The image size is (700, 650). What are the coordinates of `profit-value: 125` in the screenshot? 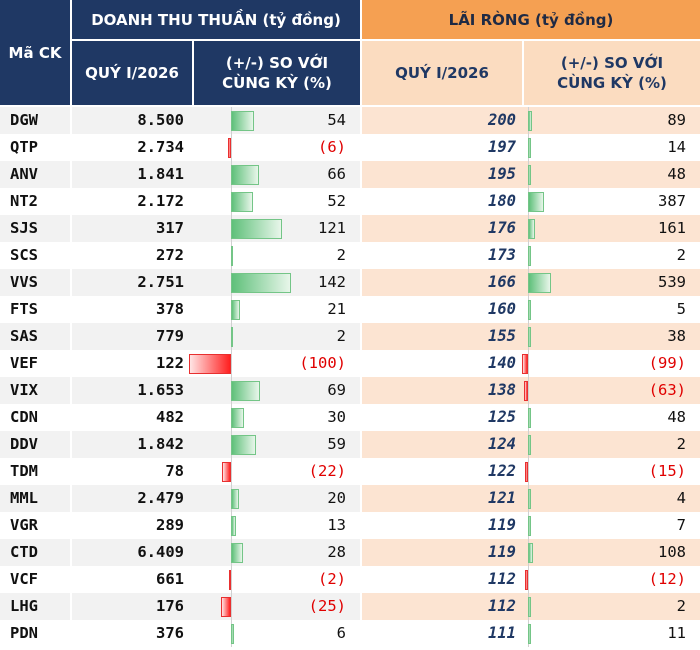 It's located at (502, 417).